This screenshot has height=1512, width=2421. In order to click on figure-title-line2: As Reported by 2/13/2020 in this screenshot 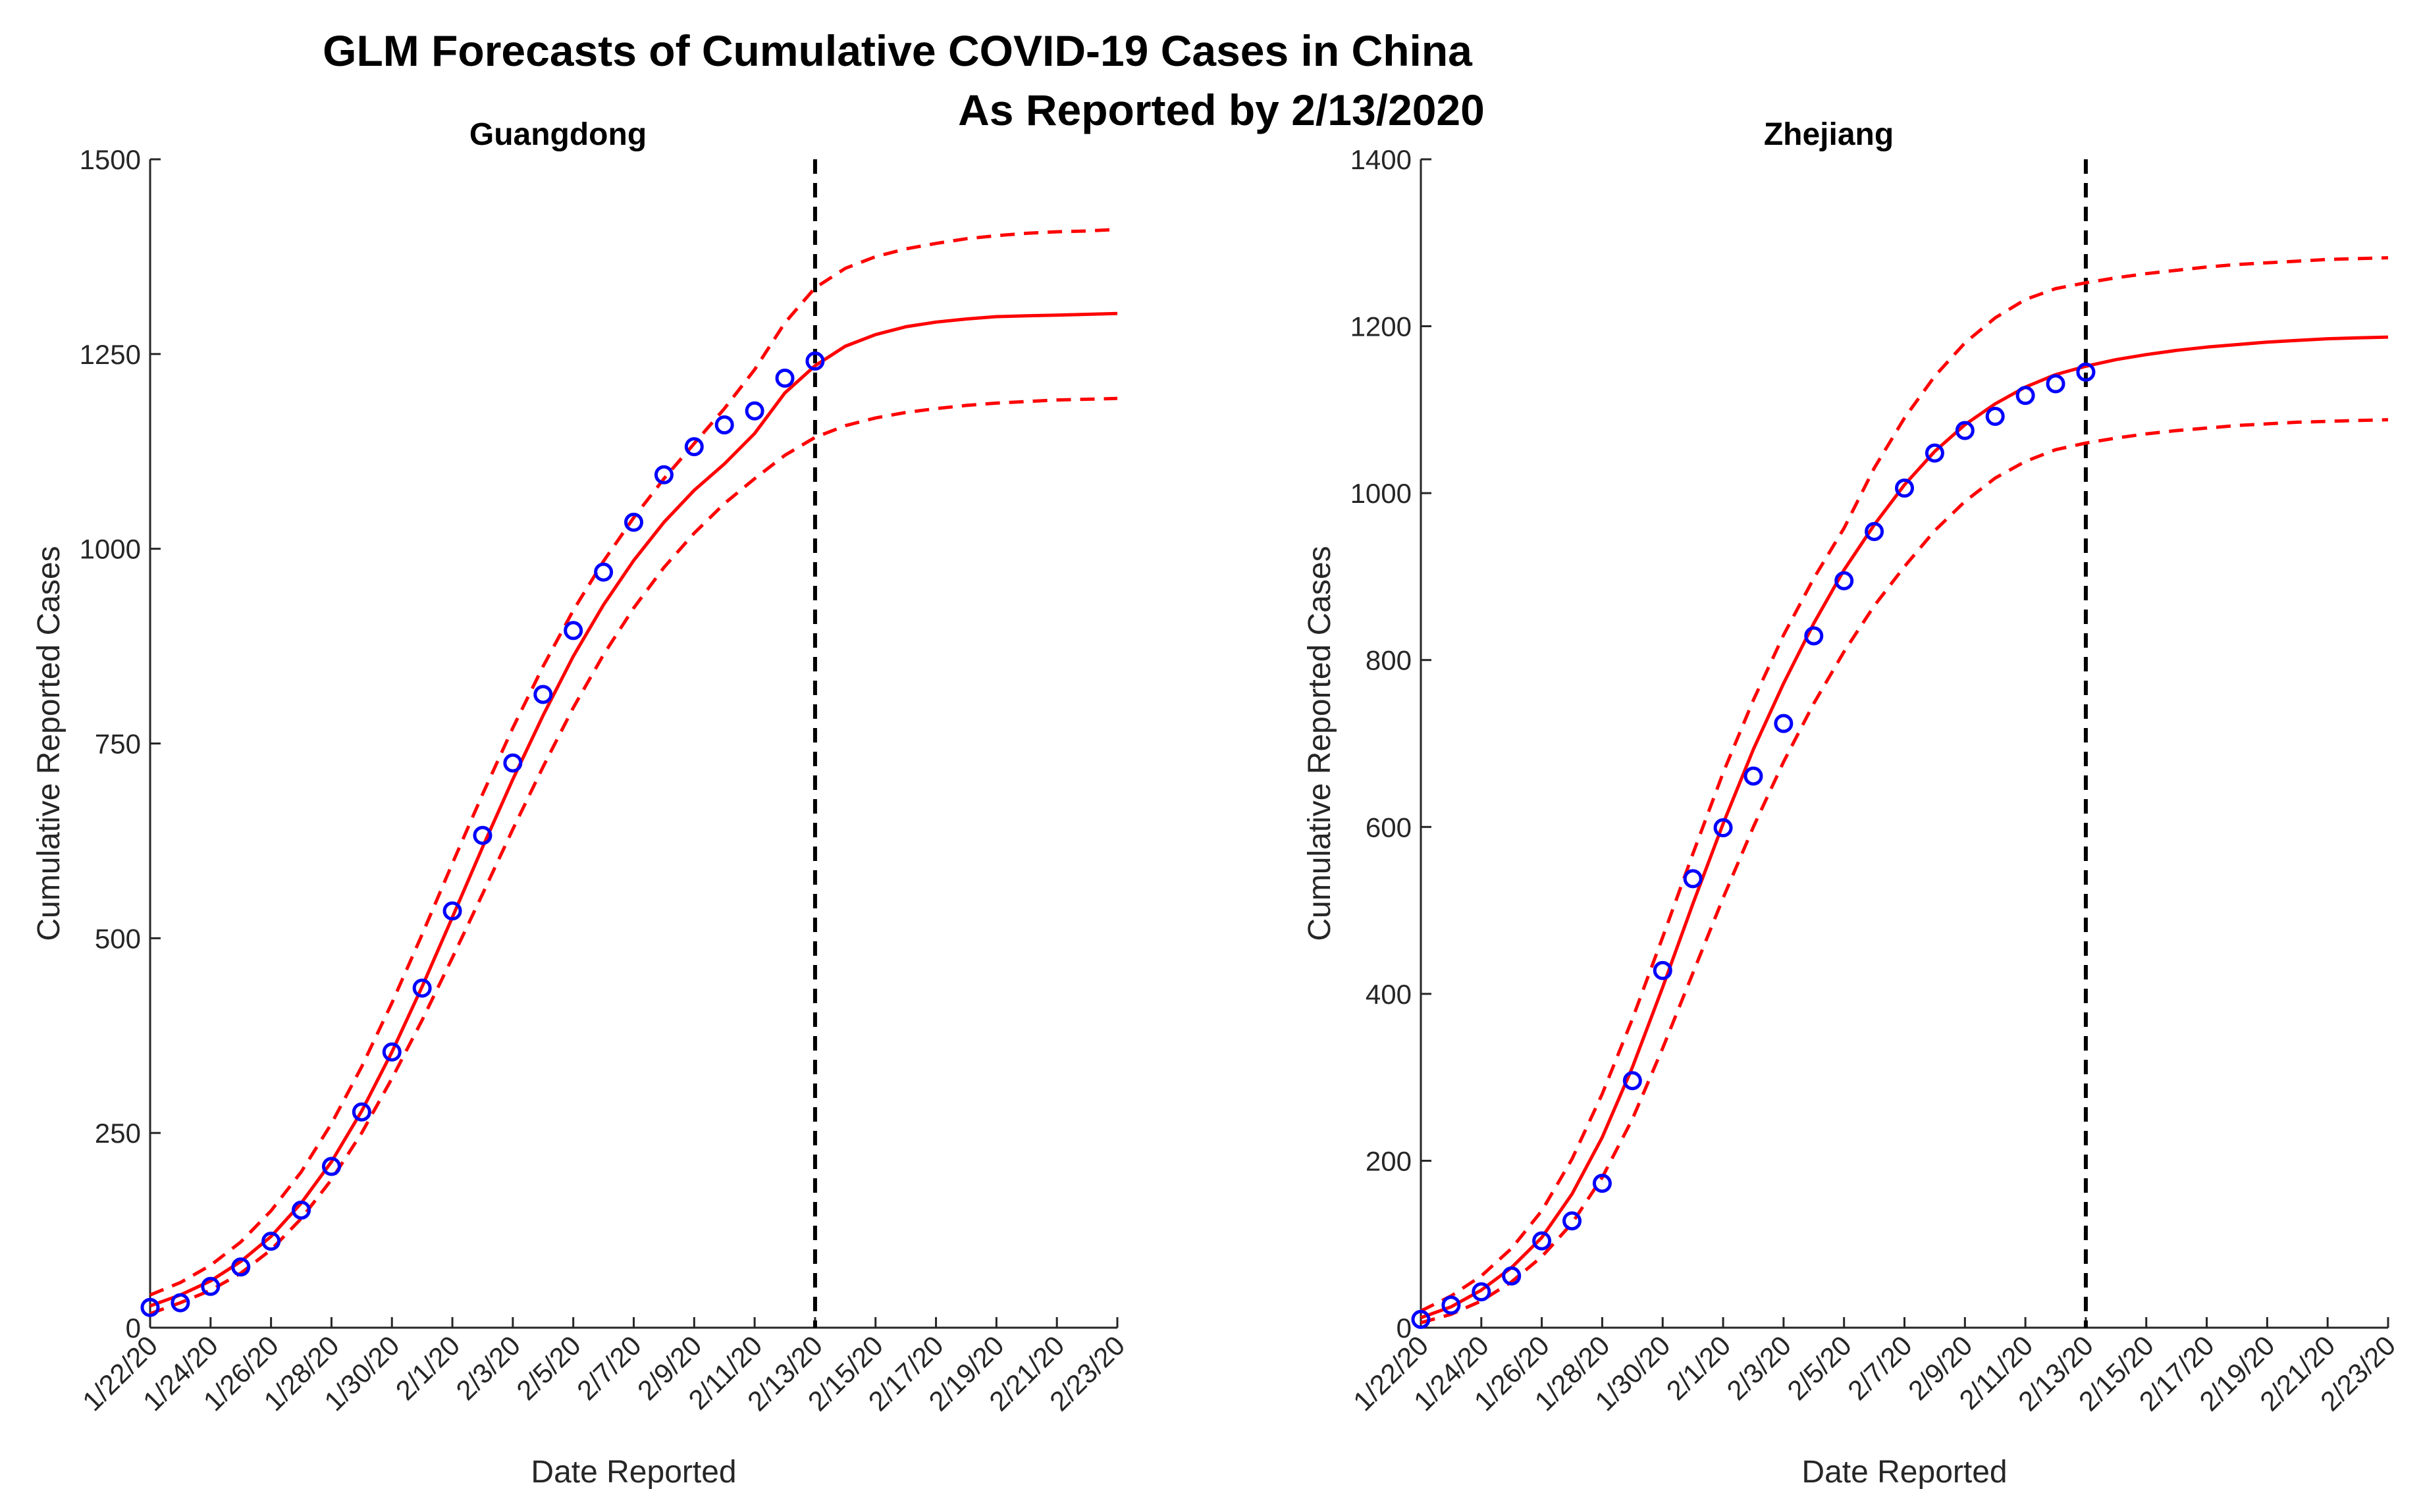, I will do `click(1221, 110)`.